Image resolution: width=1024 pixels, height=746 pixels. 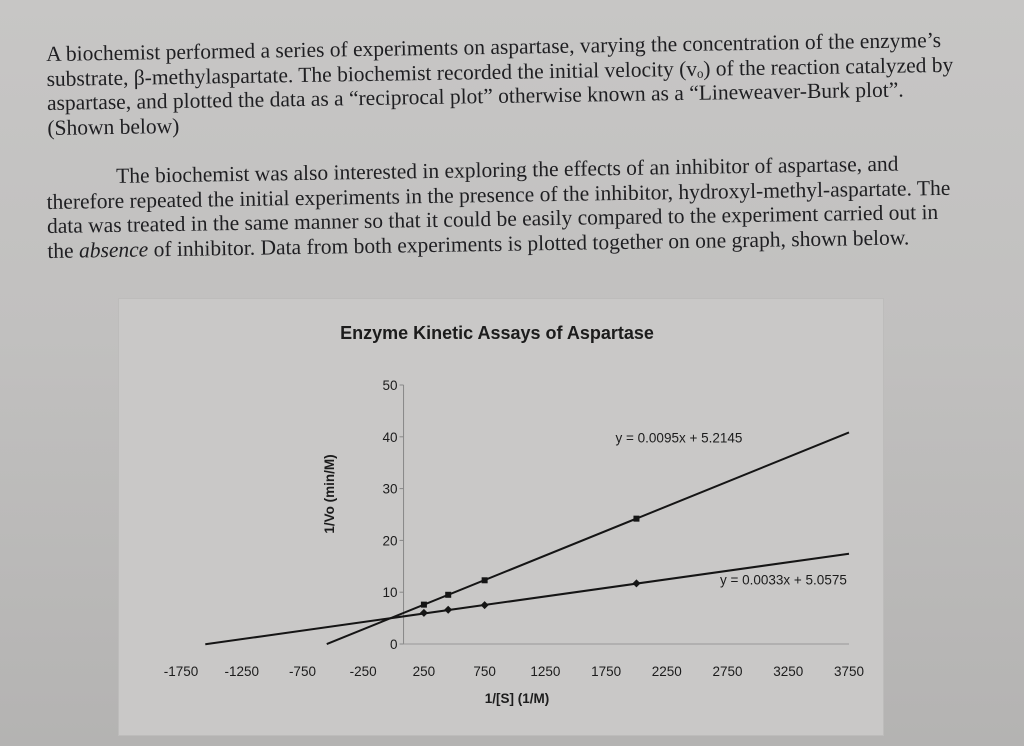 I want to click on series-2-equation: y = 0.0033x + 5.0575, so click(x=783, y=579).